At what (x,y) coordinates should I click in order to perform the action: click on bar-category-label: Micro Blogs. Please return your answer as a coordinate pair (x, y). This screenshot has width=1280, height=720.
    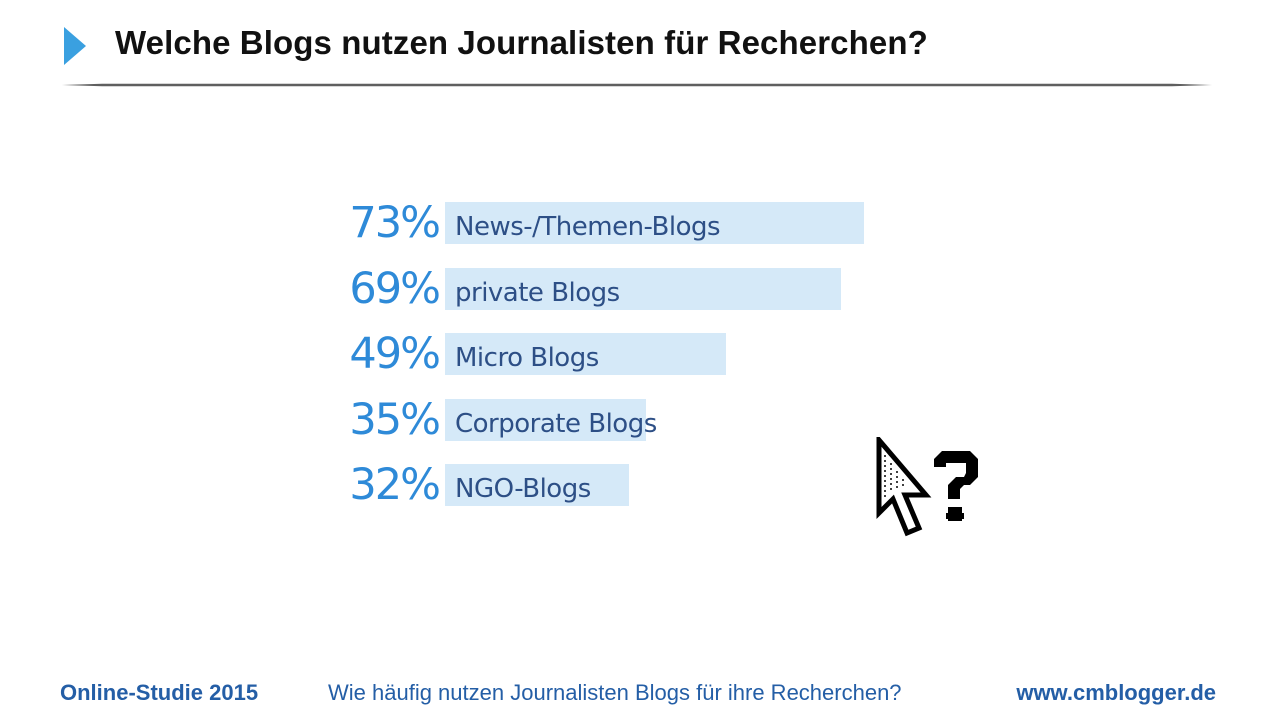
    Looking at the image, I should click on (527, 358).